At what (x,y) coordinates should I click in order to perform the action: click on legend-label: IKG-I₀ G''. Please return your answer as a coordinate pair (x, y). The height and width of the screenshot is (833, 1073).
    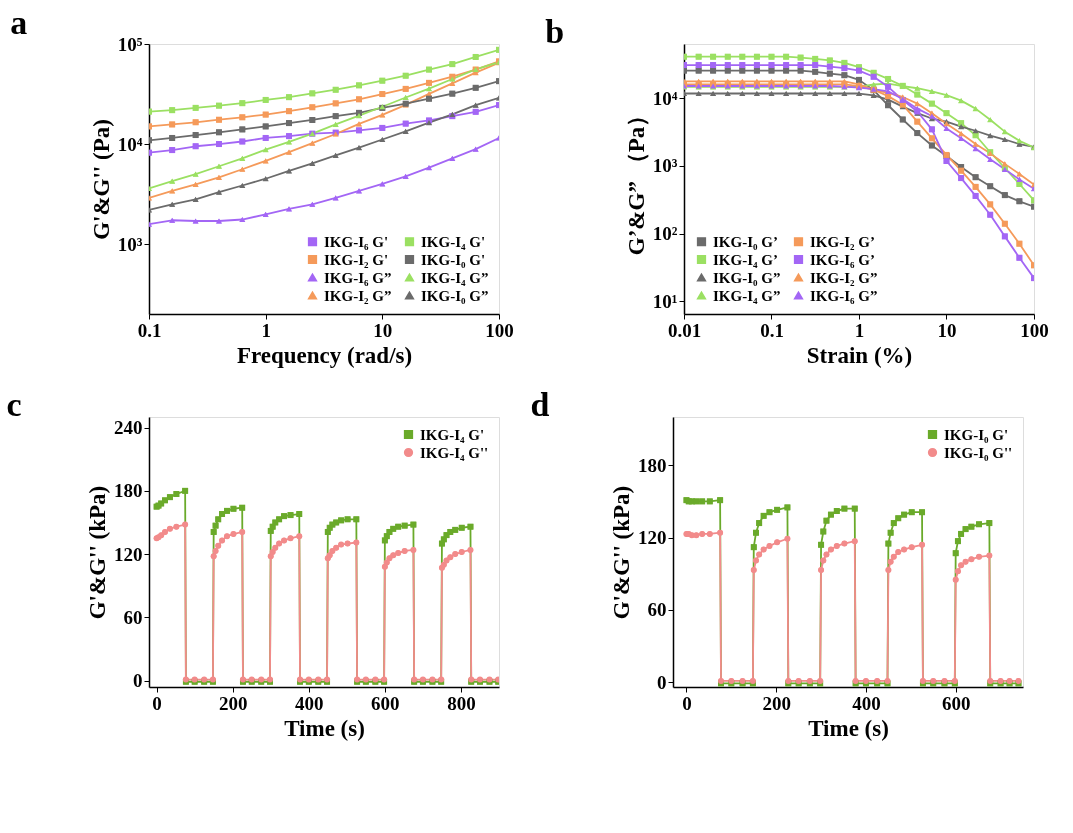
    Looking at the image, I should click on (978, 452).